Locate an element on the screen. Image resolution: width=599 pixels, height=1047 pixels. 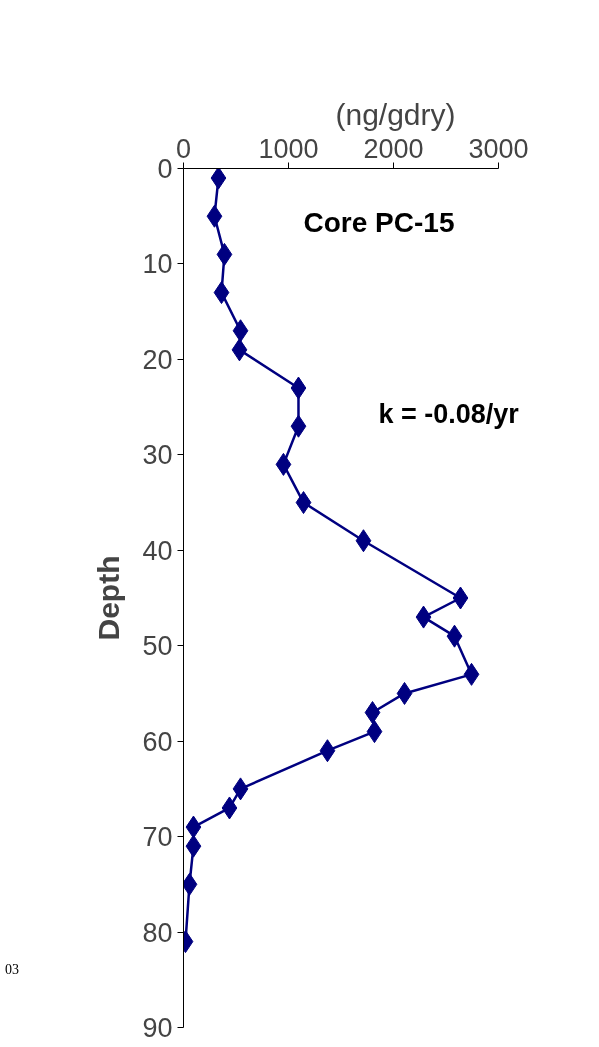
x-tick-label: 2000 is located at coordinates (393, 148).